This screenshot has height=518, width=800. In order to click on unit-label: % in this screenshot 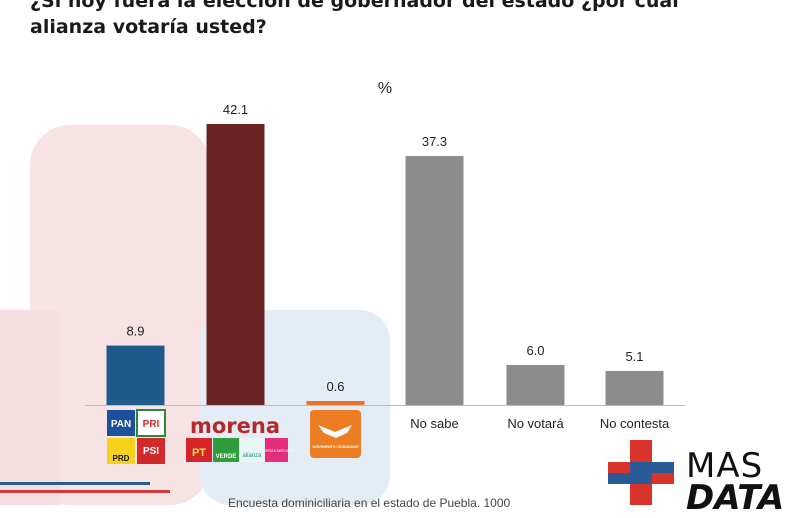, I will do `click(385, 88)`.